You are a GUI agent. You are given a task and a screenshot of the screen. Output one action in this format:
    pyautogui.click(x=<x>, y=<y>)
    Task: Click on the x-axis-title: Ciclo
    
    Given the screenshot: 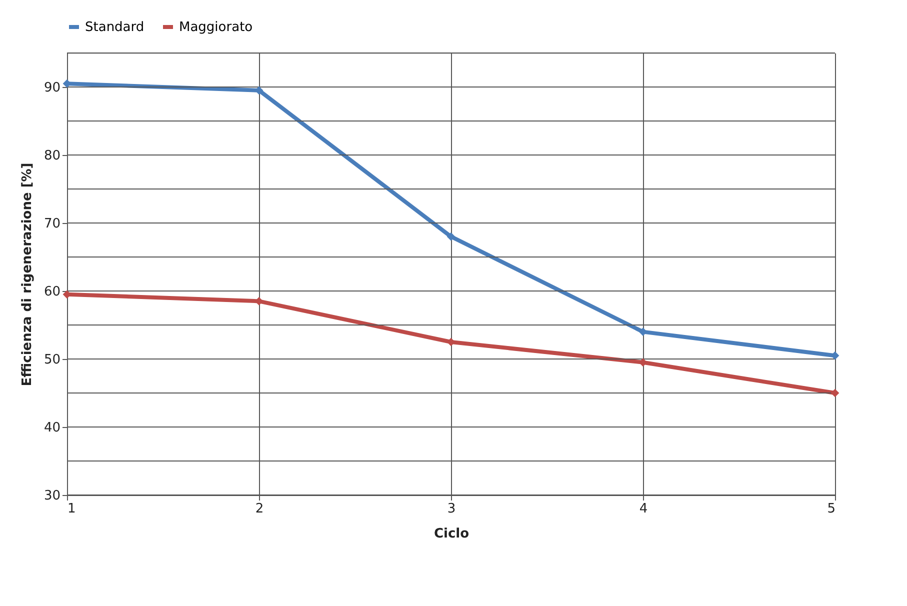 What is the action you would take?
    pyautogui.click(x=452, y=534)
    